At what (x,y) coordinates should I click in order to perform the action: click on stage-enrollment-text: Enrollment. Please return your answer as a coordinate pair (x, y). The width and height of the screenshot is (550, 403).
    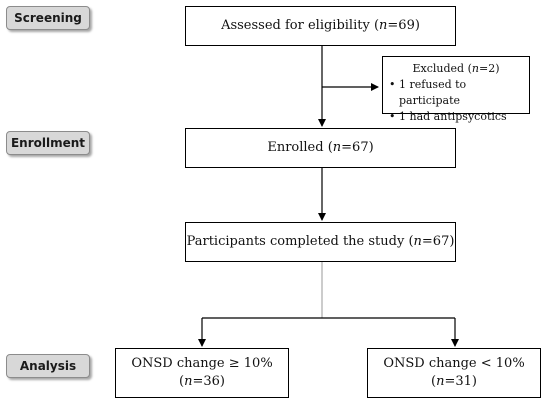
    Looking at the image, I should click on (48, 143).